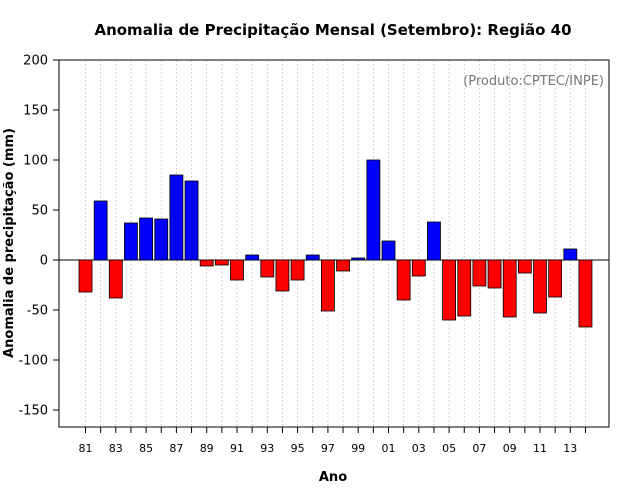 Image resolution: width=640 pixels, height=500 pixels. What do you see at coordinates (39, 211) in the screenshot?
I see `ytick-label-50: 50` at bounding box center [39, 211].